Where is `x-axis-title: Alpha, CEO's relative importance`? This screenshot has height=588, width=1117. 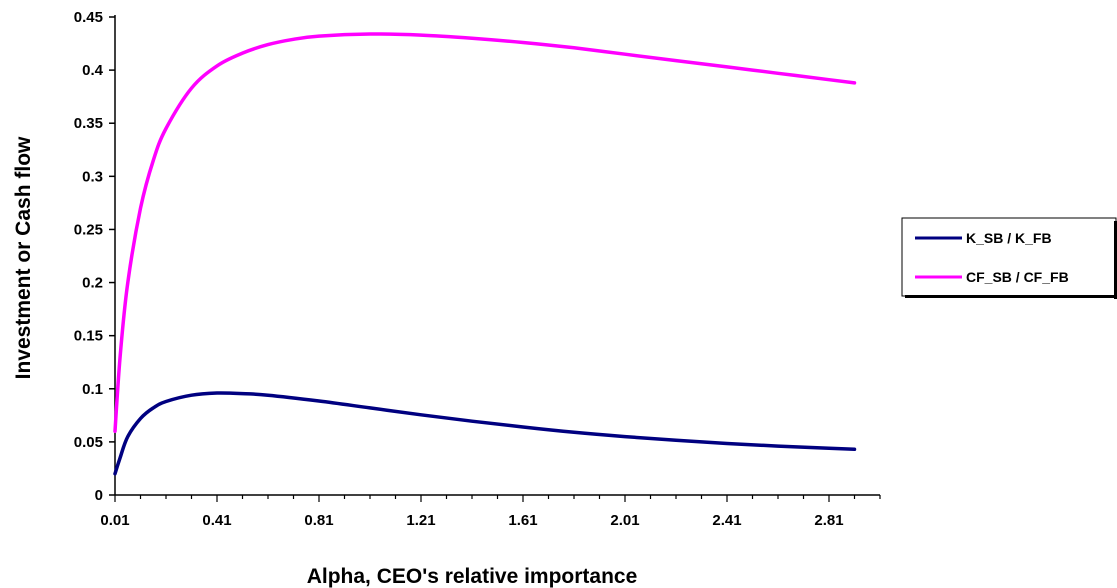
x-axis-title: Alpha, CEO's relative importance is located at coordinates (472, 576).